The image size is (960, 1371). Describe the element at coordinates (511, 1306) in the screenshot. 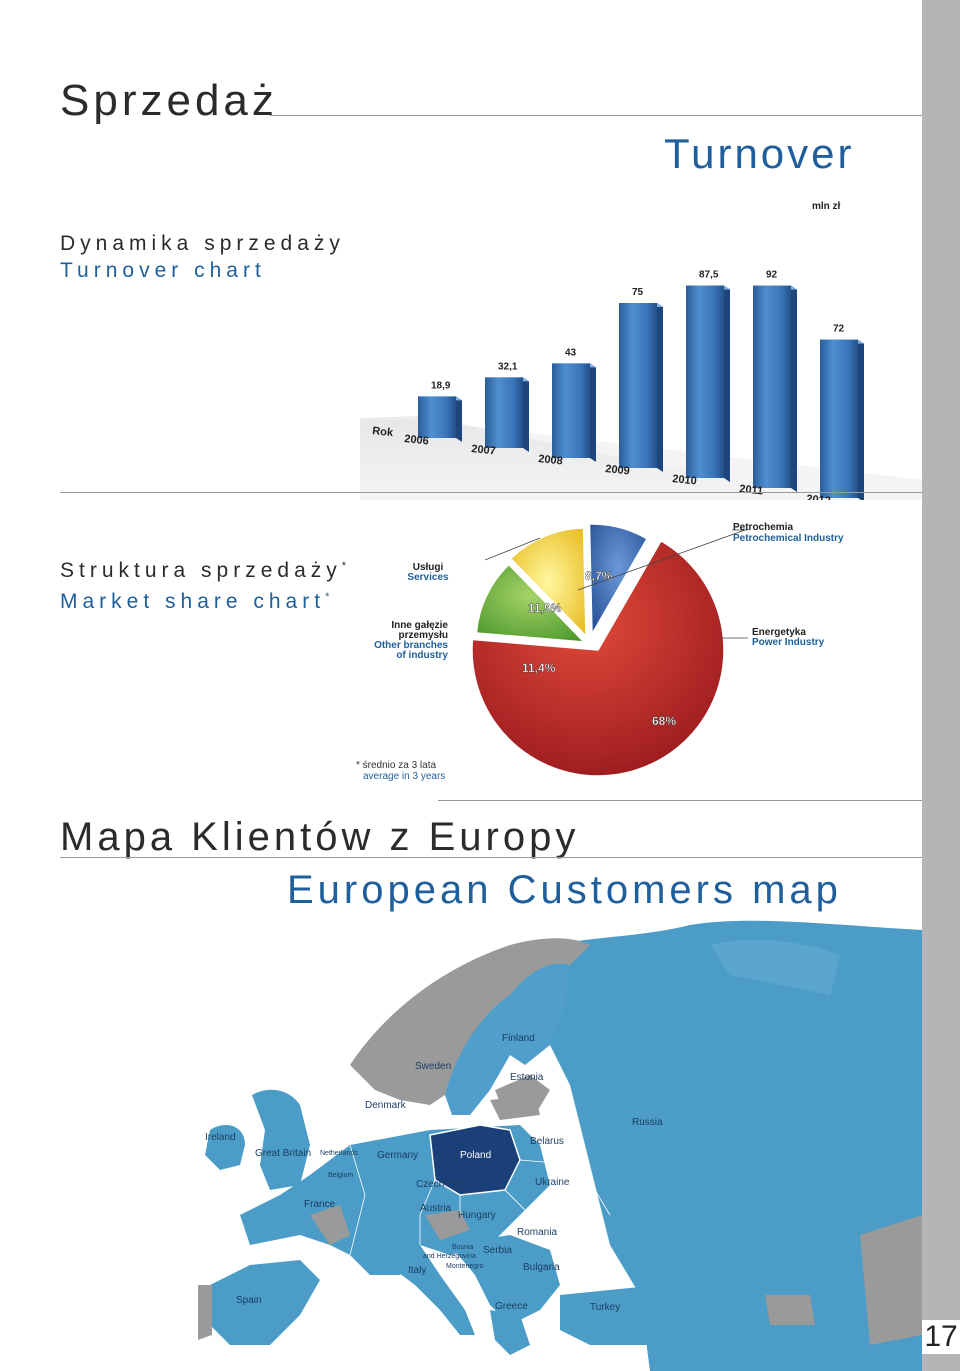

I see `country-label: Greece` at that location.